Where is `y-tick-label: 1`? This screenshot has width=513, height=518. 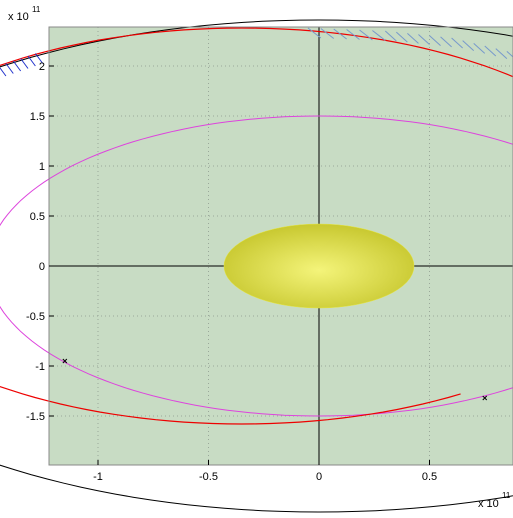 y-tick-label: 1 is located at coordinates (42, 167).